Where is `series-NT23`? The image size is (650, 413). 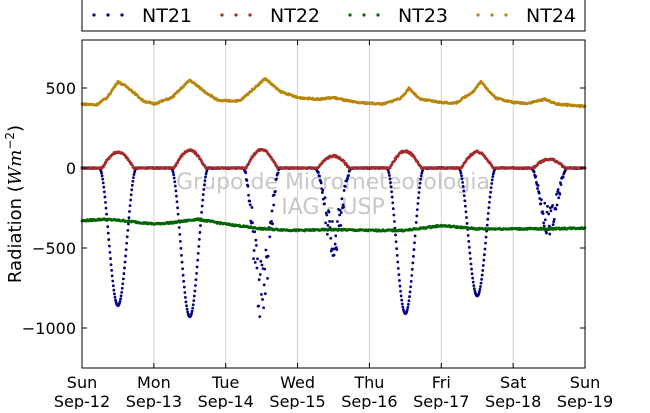 series-NT23 is located at coordinates (333, 225).